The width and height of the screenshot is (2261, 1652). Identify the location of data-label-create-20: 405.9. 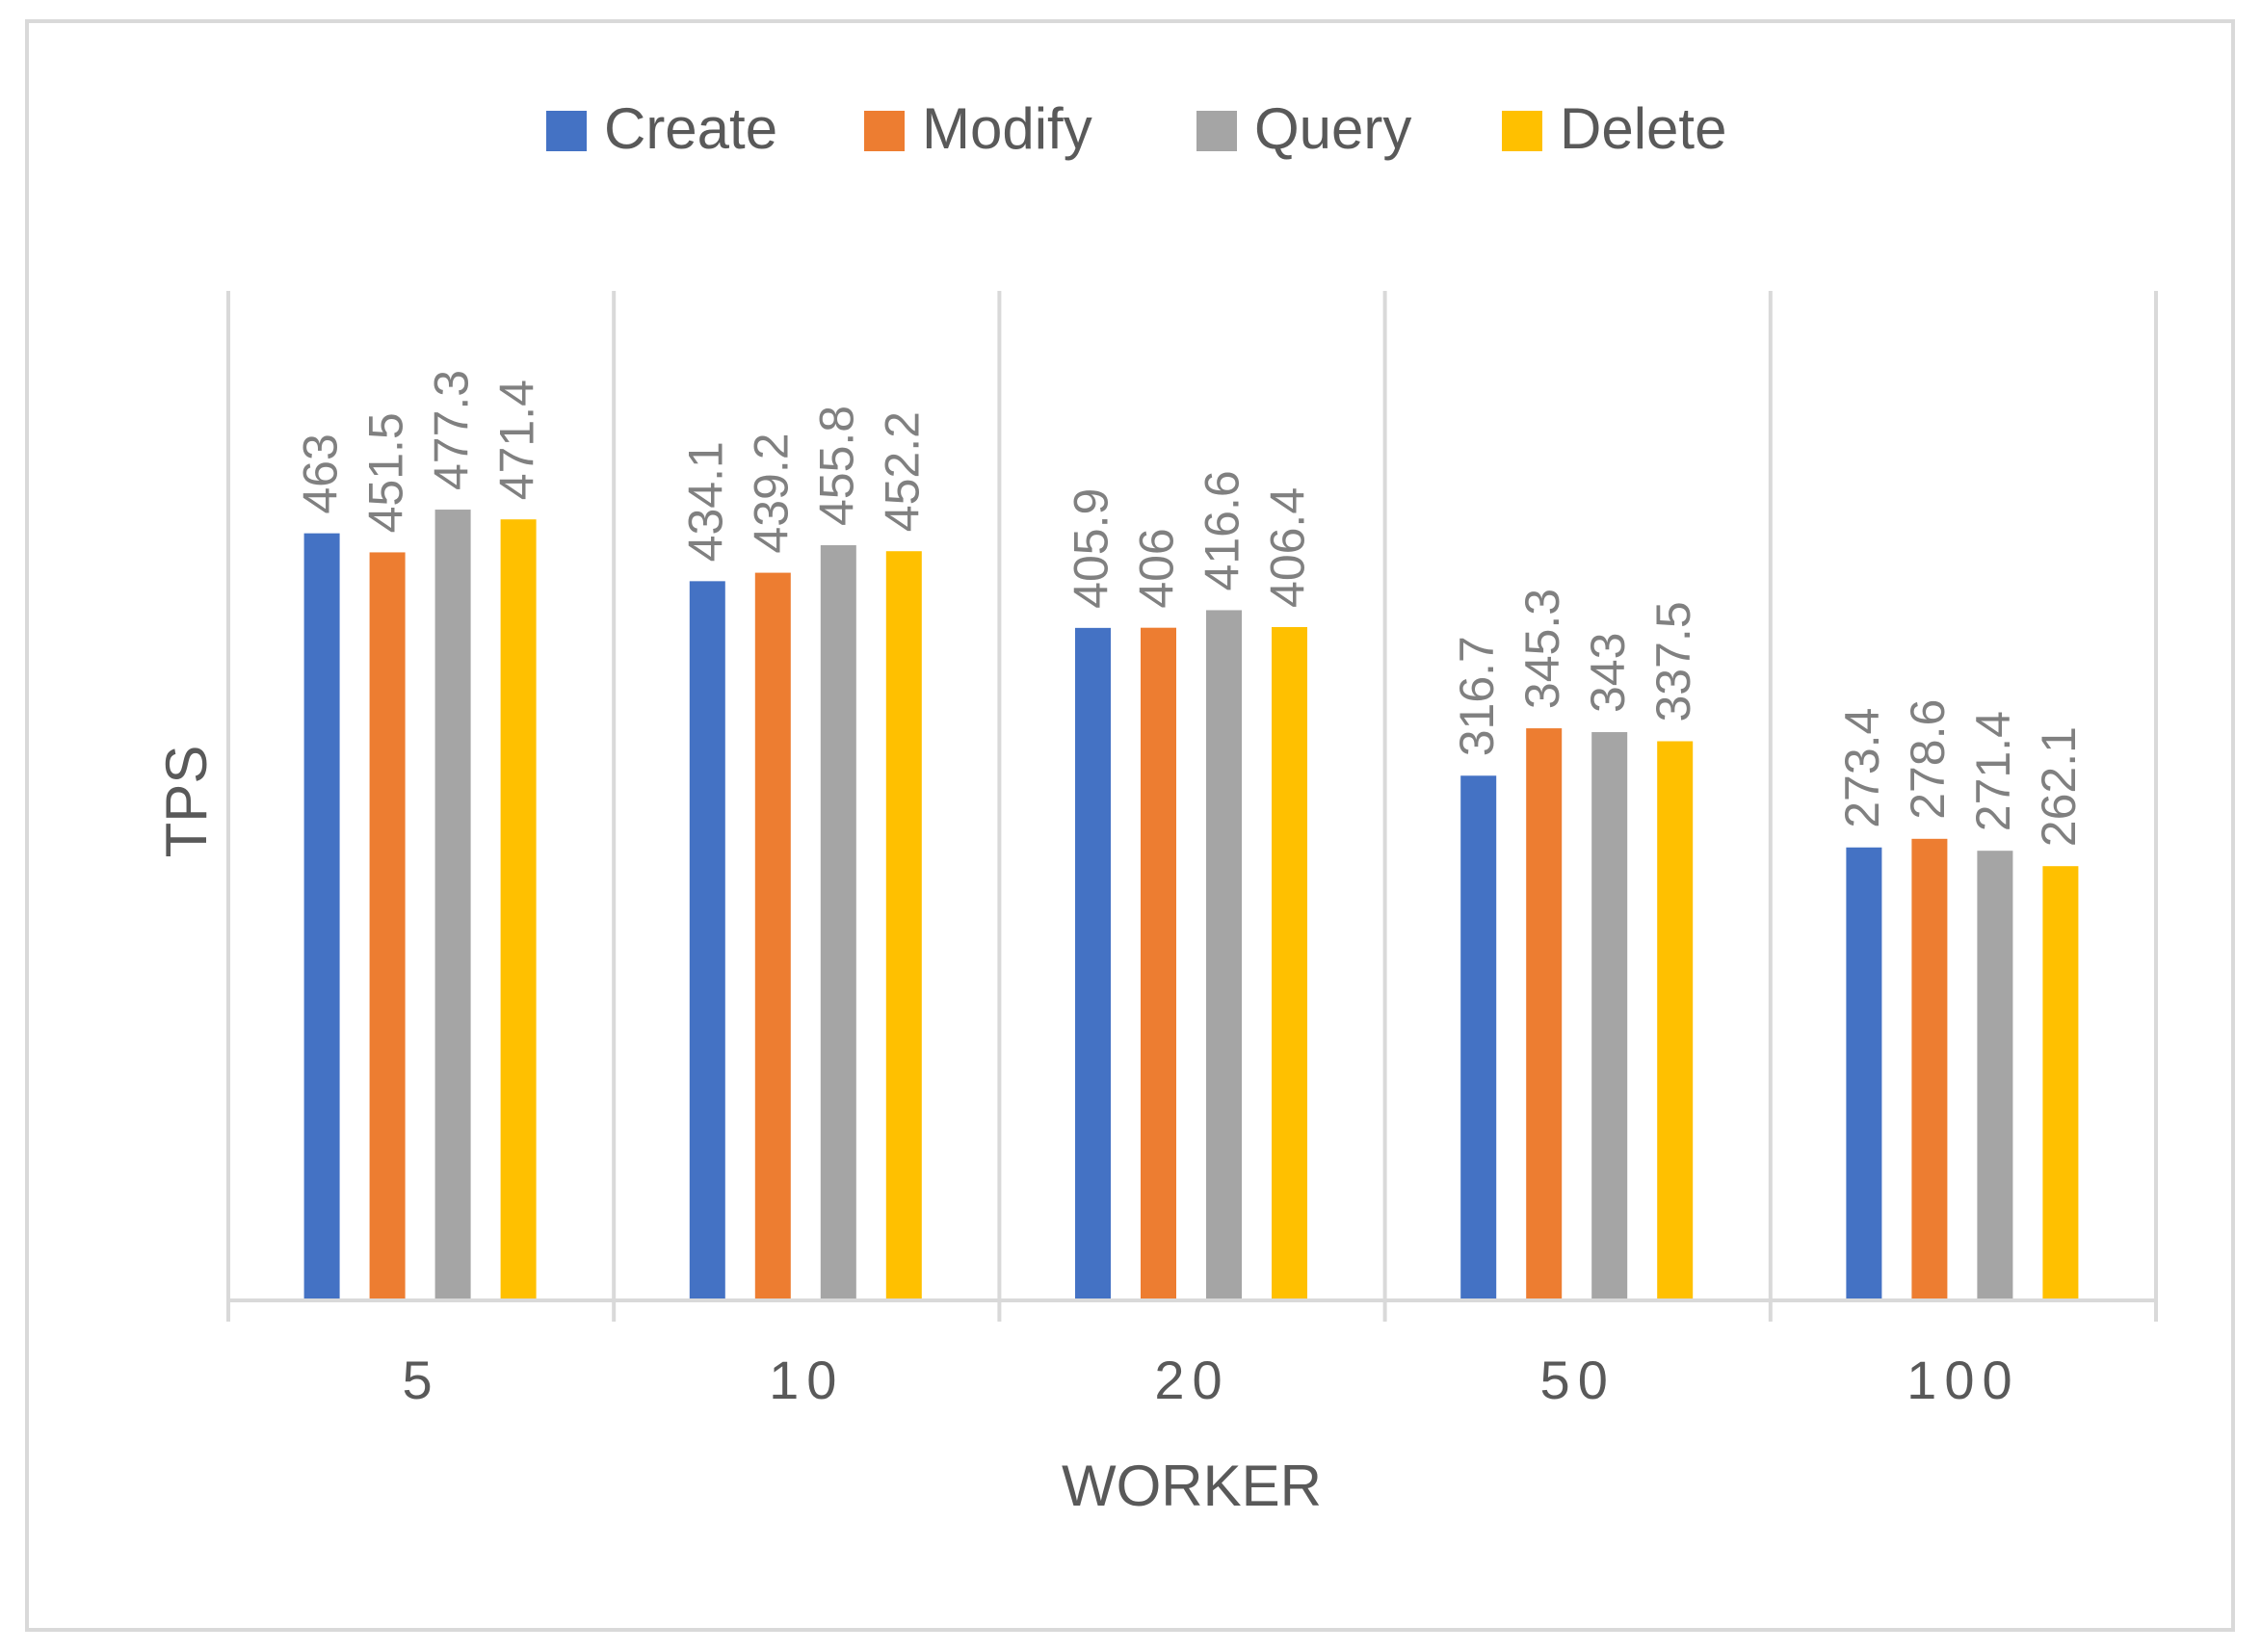
(1091, 548).